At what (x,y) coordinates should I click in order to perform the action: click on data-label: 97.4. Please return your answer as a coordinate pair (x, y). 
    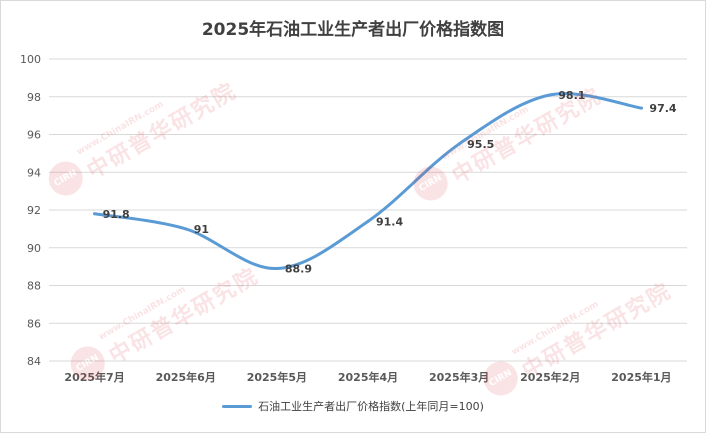
    Looking at the image, I should click on (662, 108).